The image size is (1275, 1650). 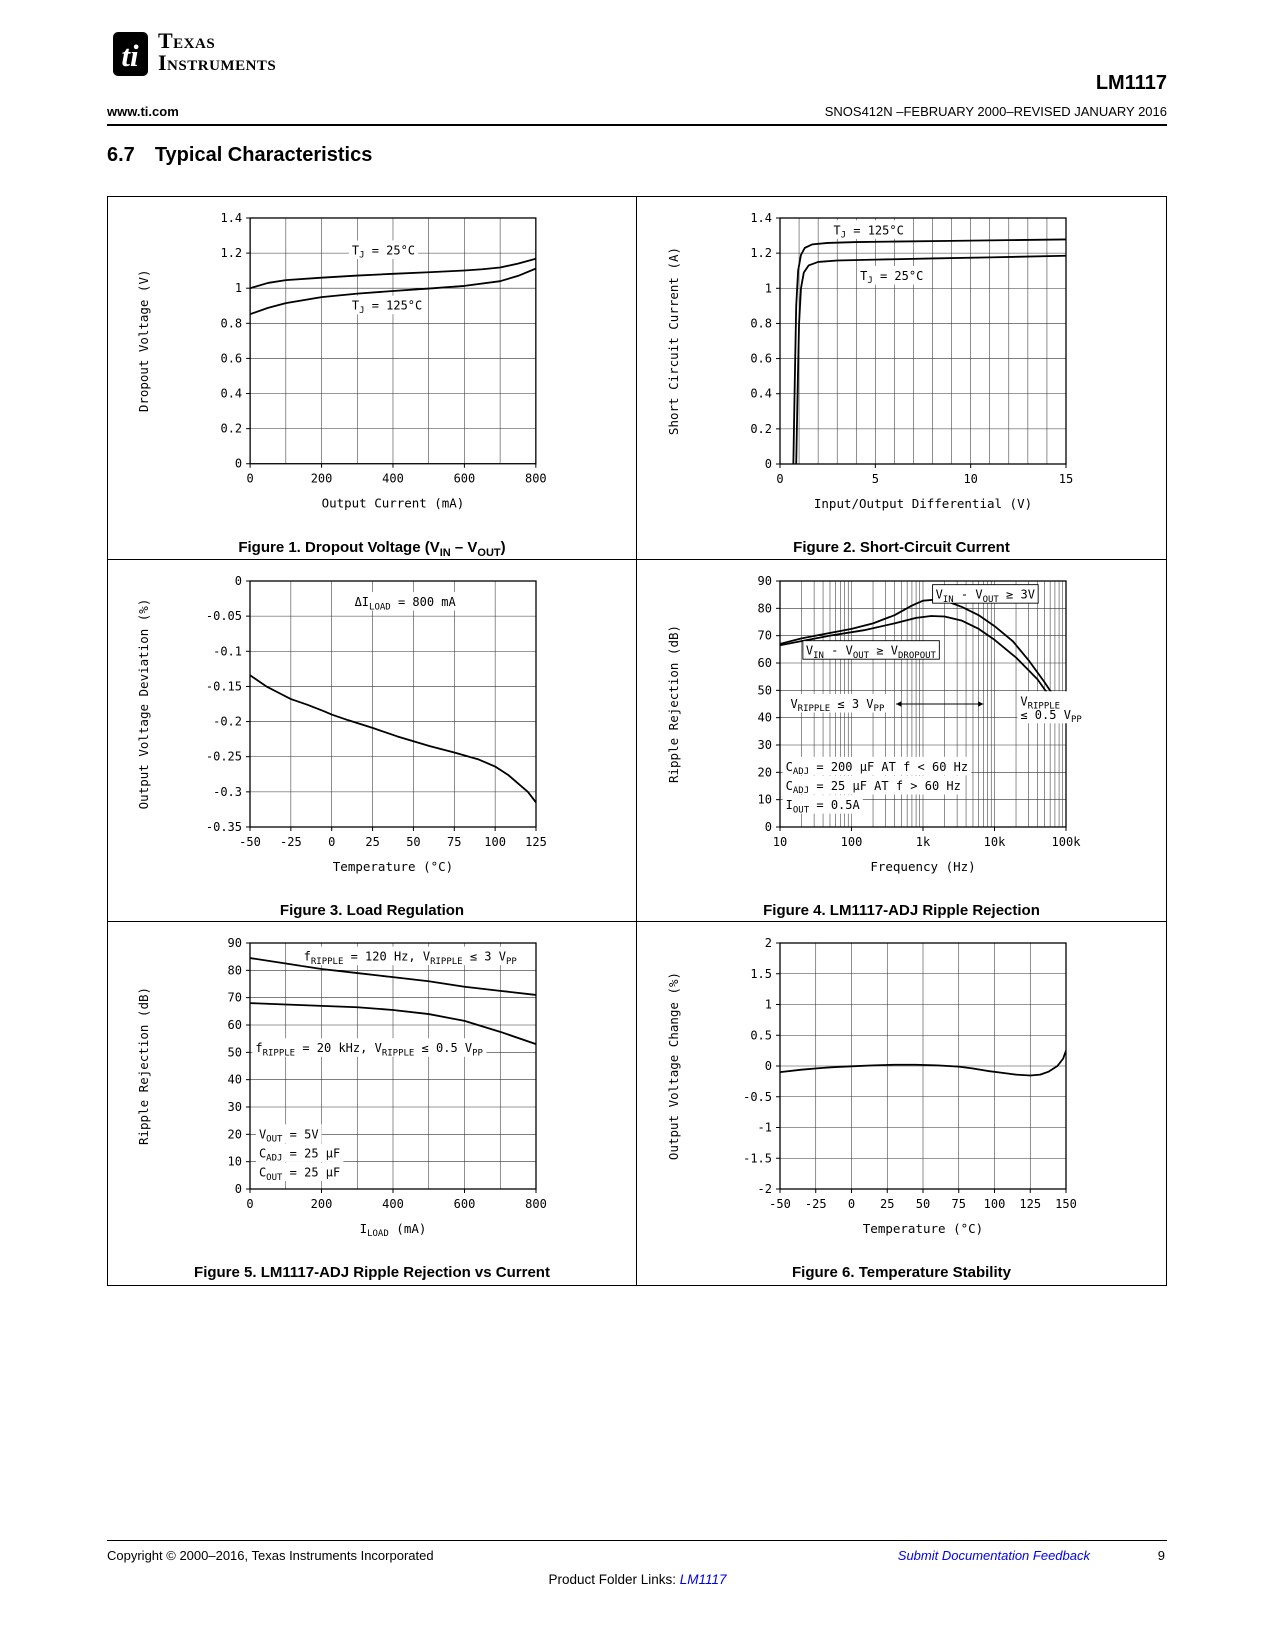 What do you see at coordinates (1065, 479) in the screenshot?
I see `svg-text: 15` at bounding box center [1065, 479].